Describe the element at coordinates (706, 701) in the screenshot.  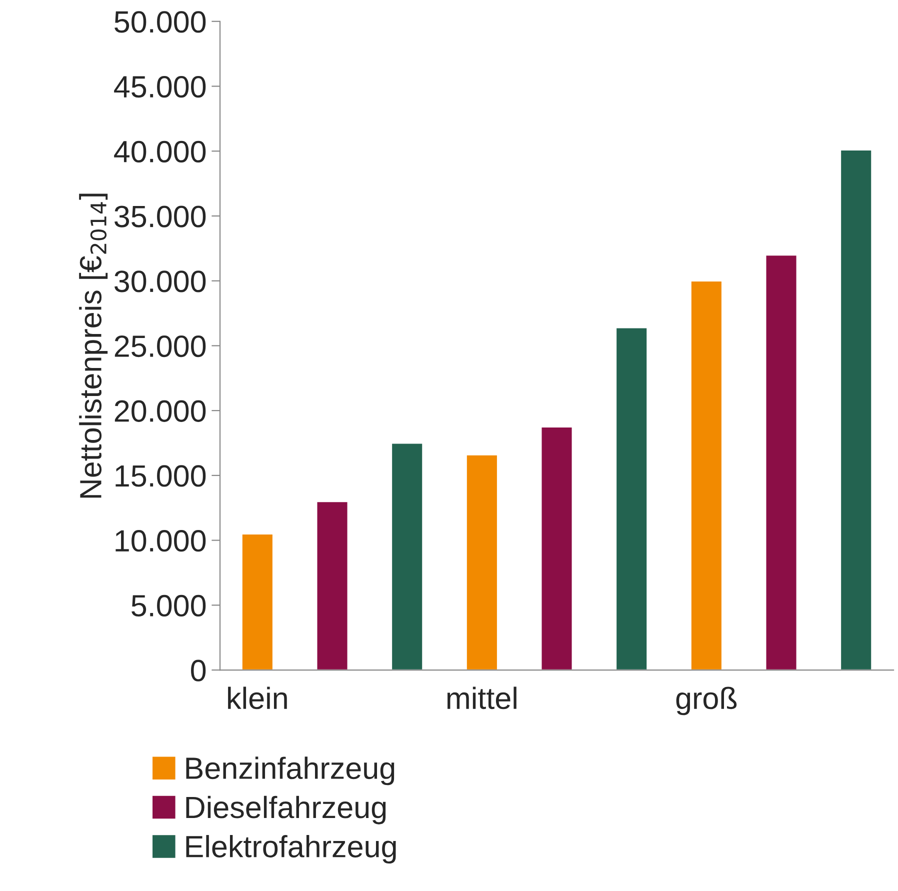
I see `x-tick-label: groß` at that location.